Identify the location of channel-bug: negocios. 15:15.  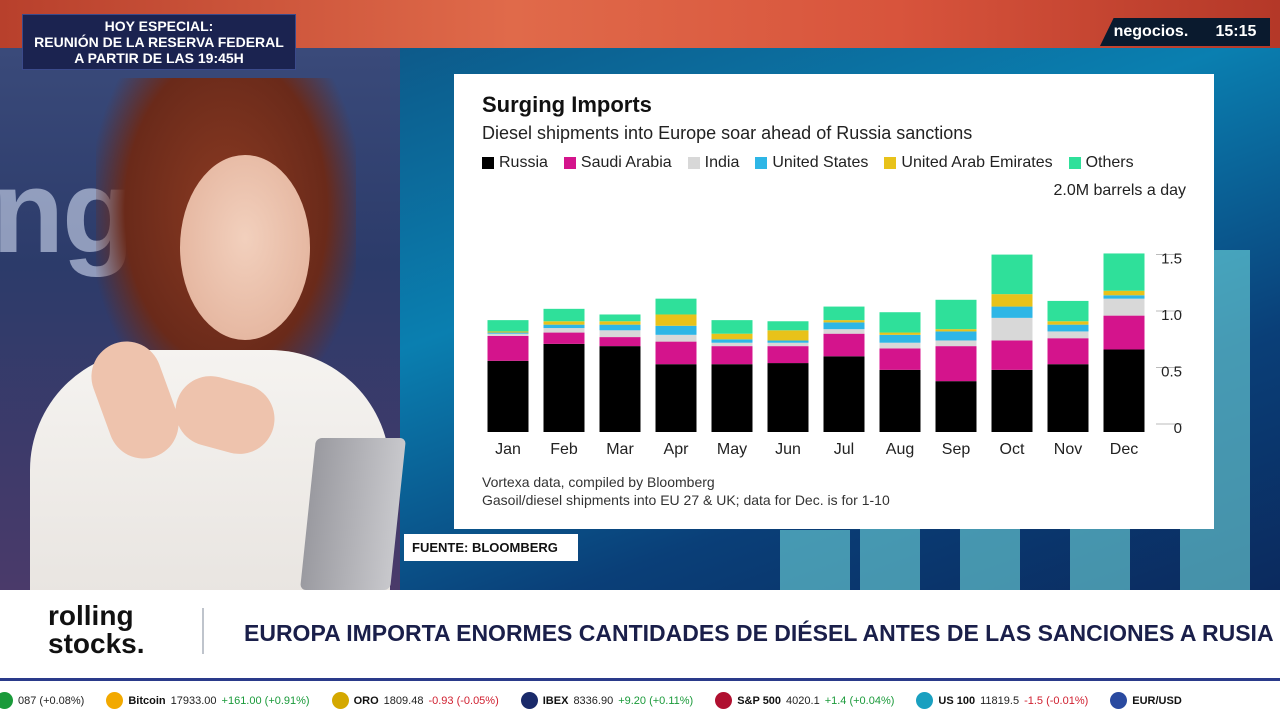
(1185, 32).